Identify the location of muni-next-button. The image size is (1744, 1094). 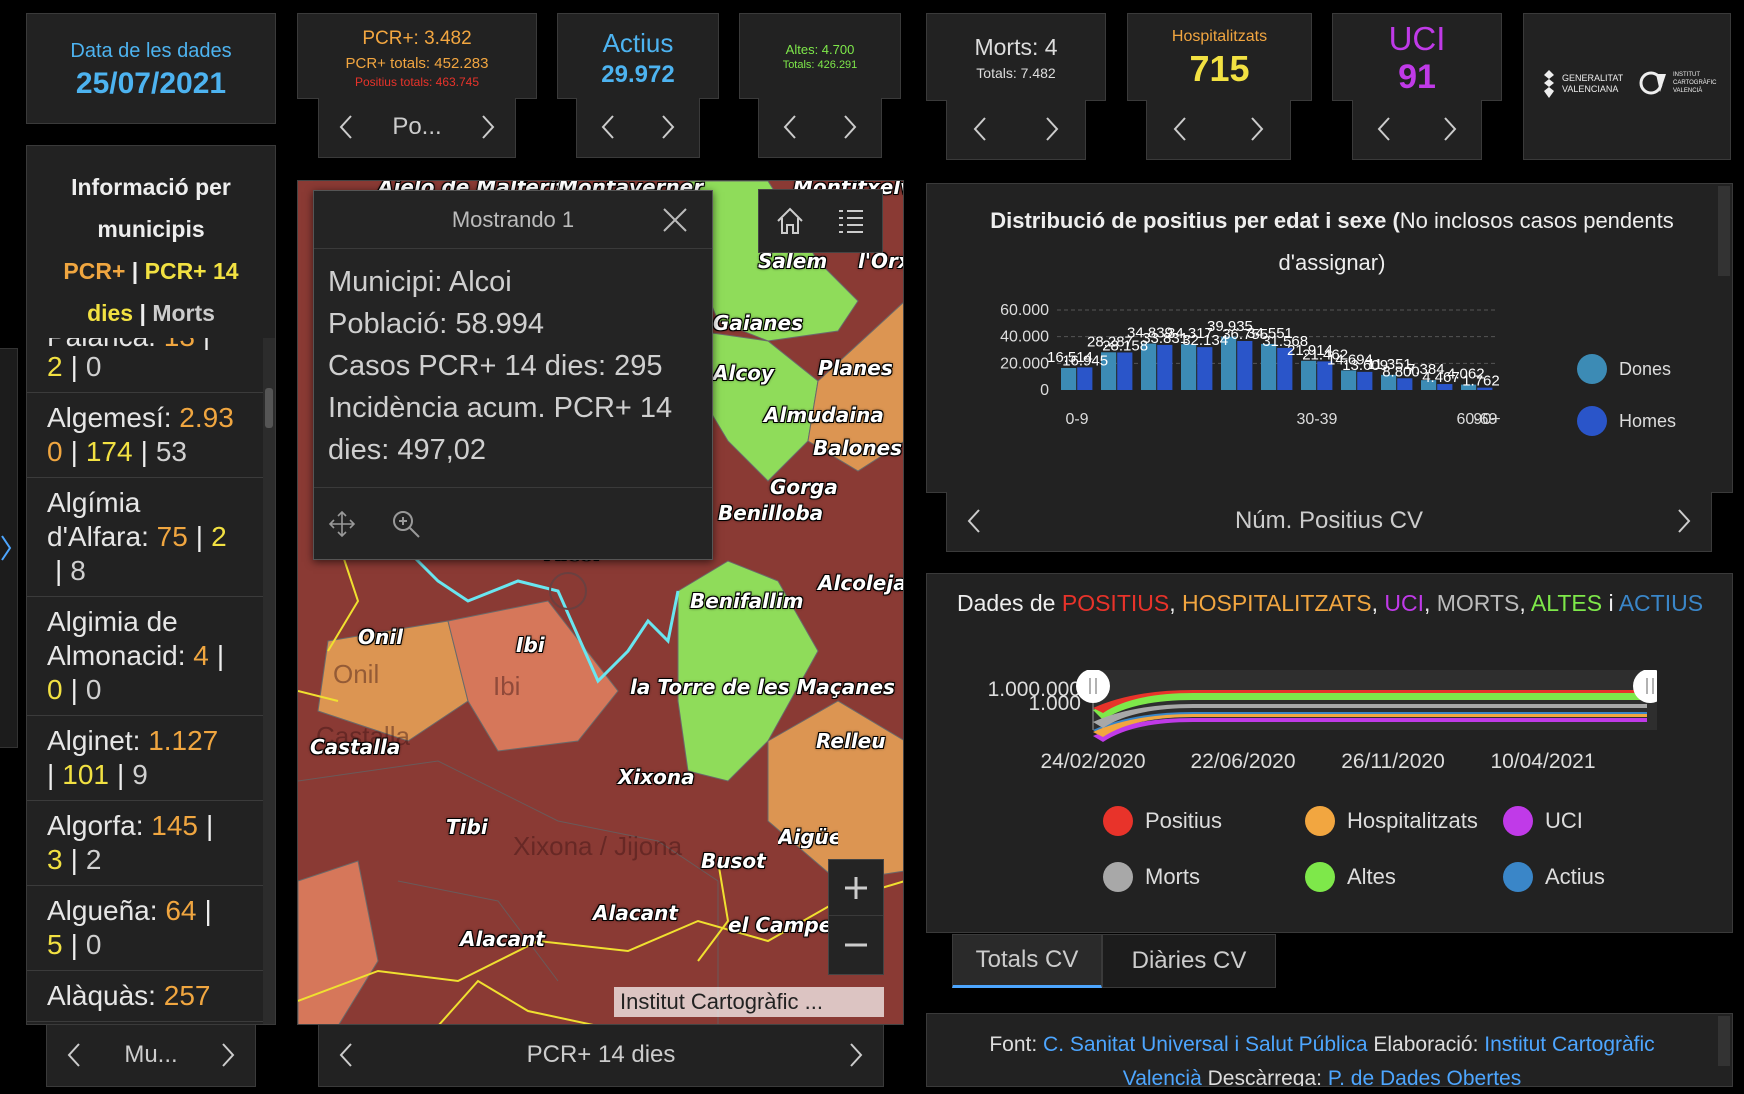
(228, 1055).